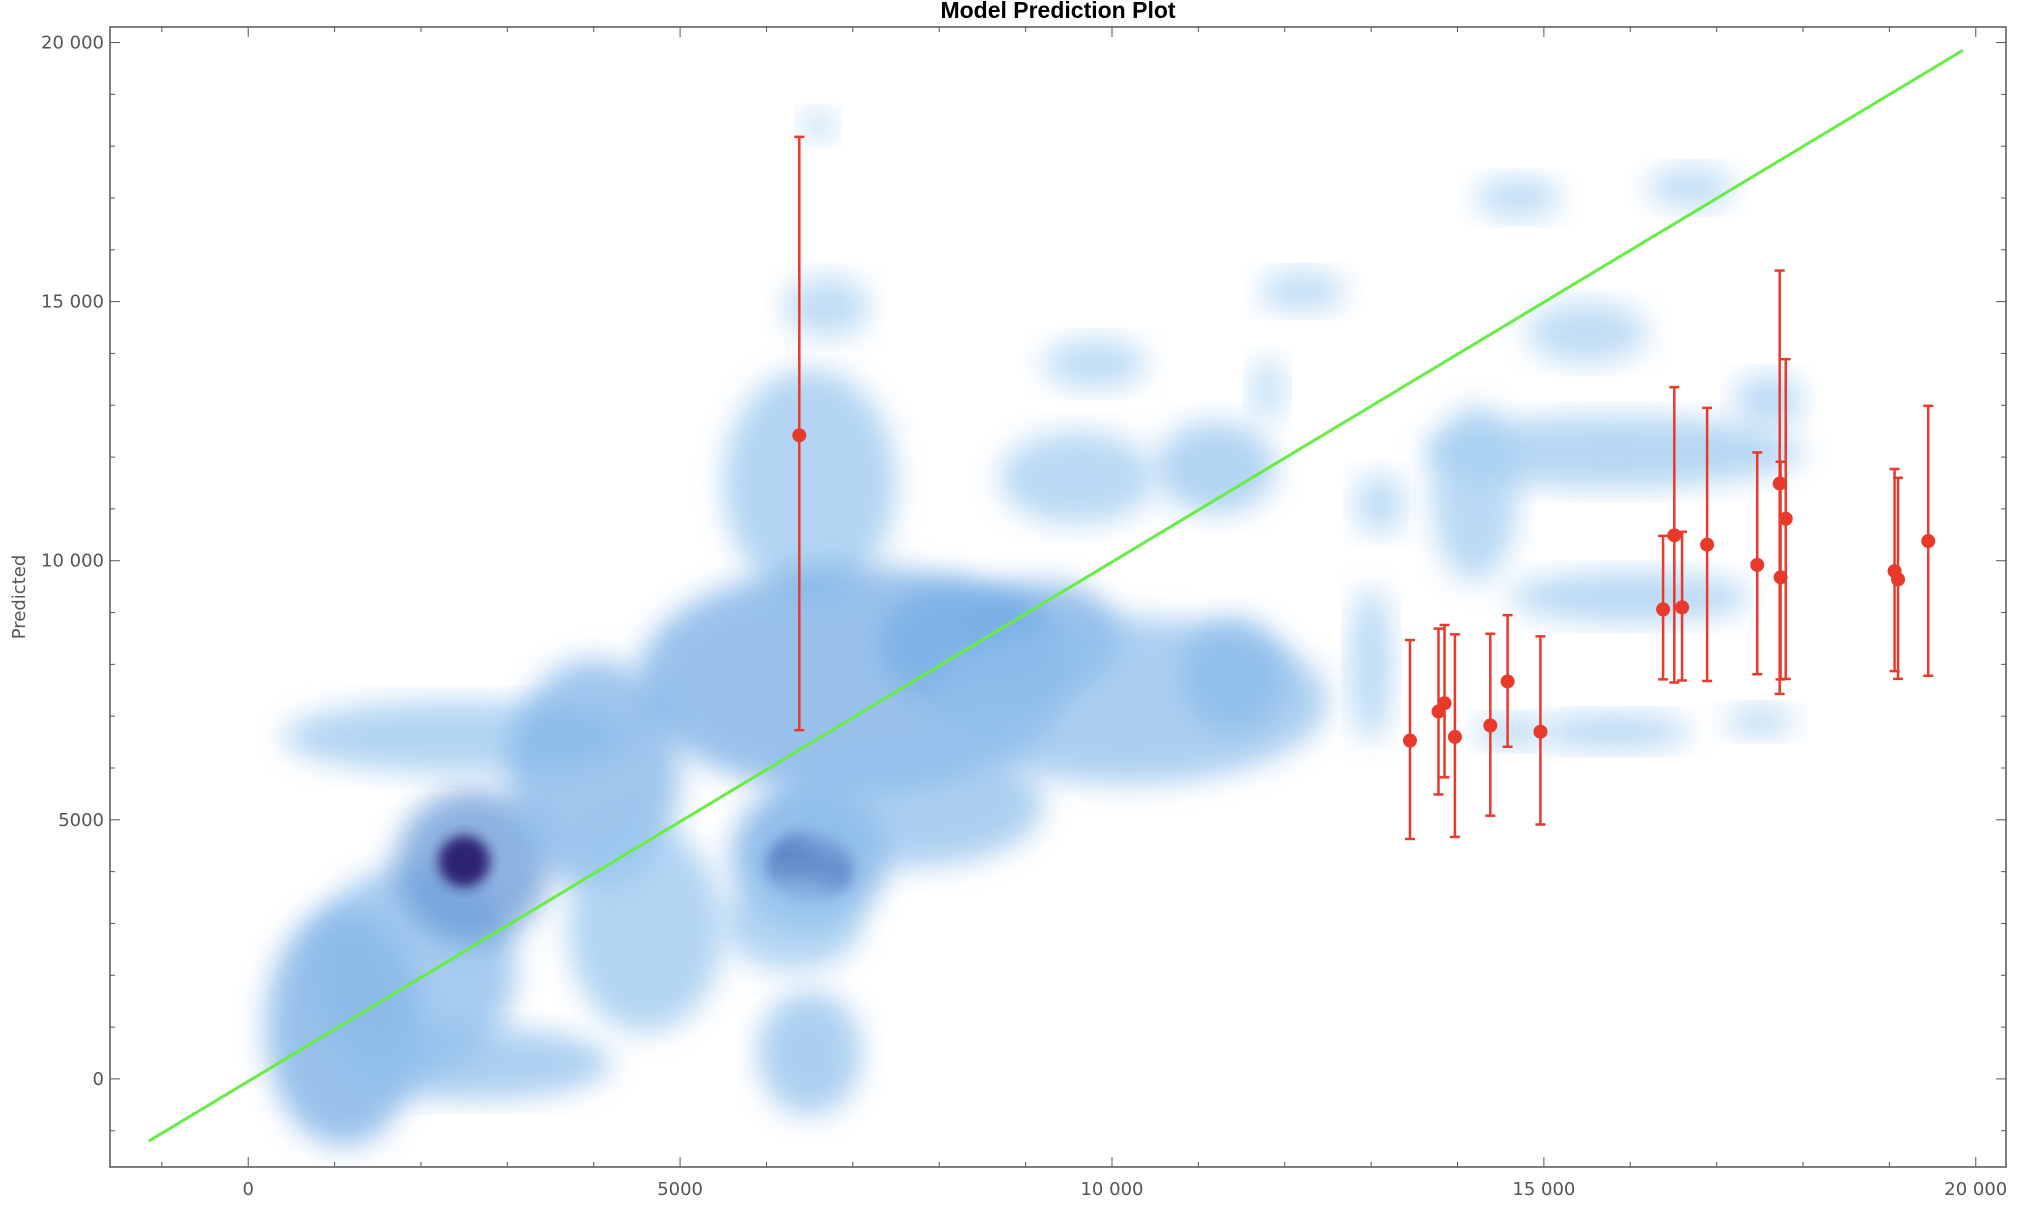 The height and width of the screenshot is (1208, 2026). I want to click on y-tick-label: 20 000, so click(72, 43).